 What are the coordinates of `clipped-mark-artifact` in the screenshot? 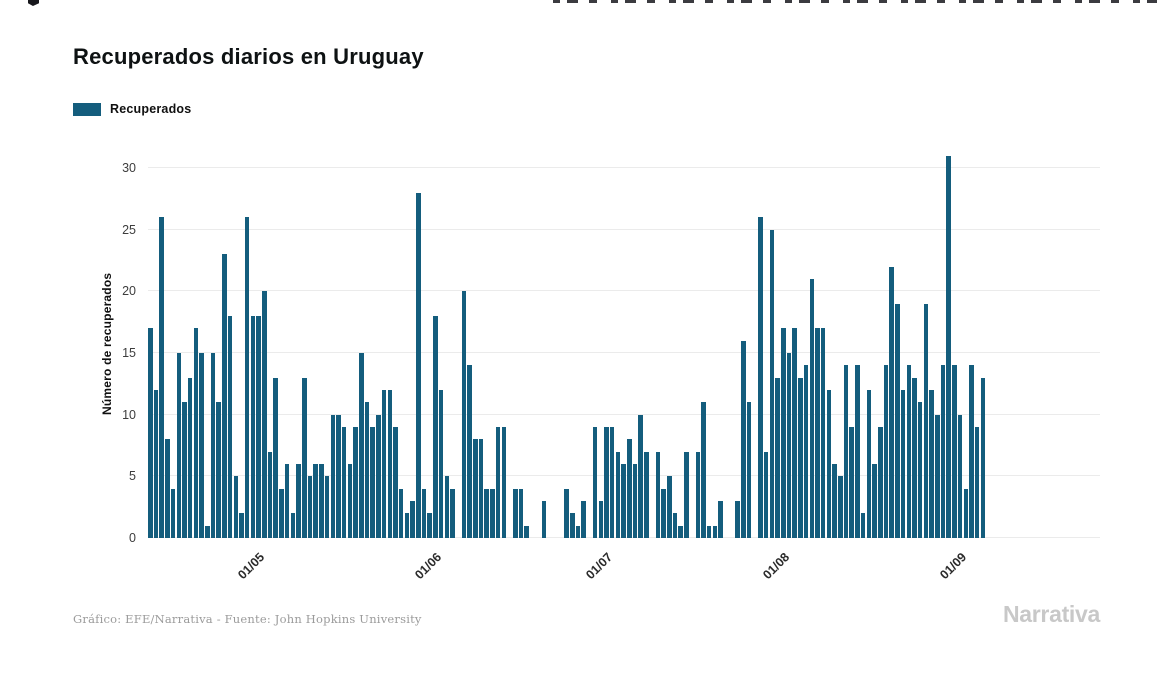 It's located at (33, 3).